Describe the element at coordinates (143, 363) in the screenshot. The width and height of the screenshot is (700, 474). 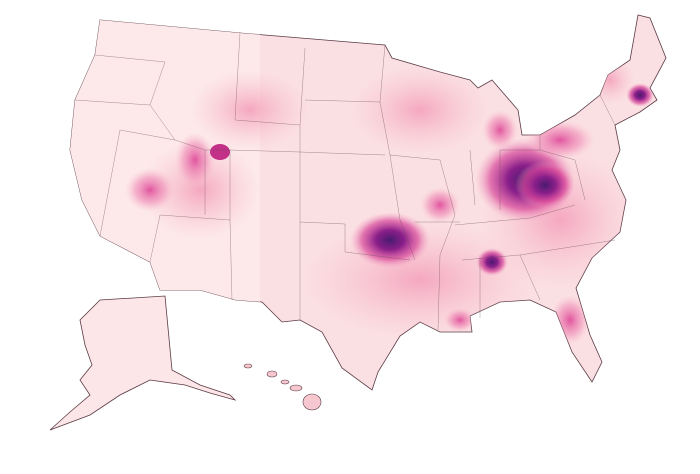
I see `alaska` at that location.